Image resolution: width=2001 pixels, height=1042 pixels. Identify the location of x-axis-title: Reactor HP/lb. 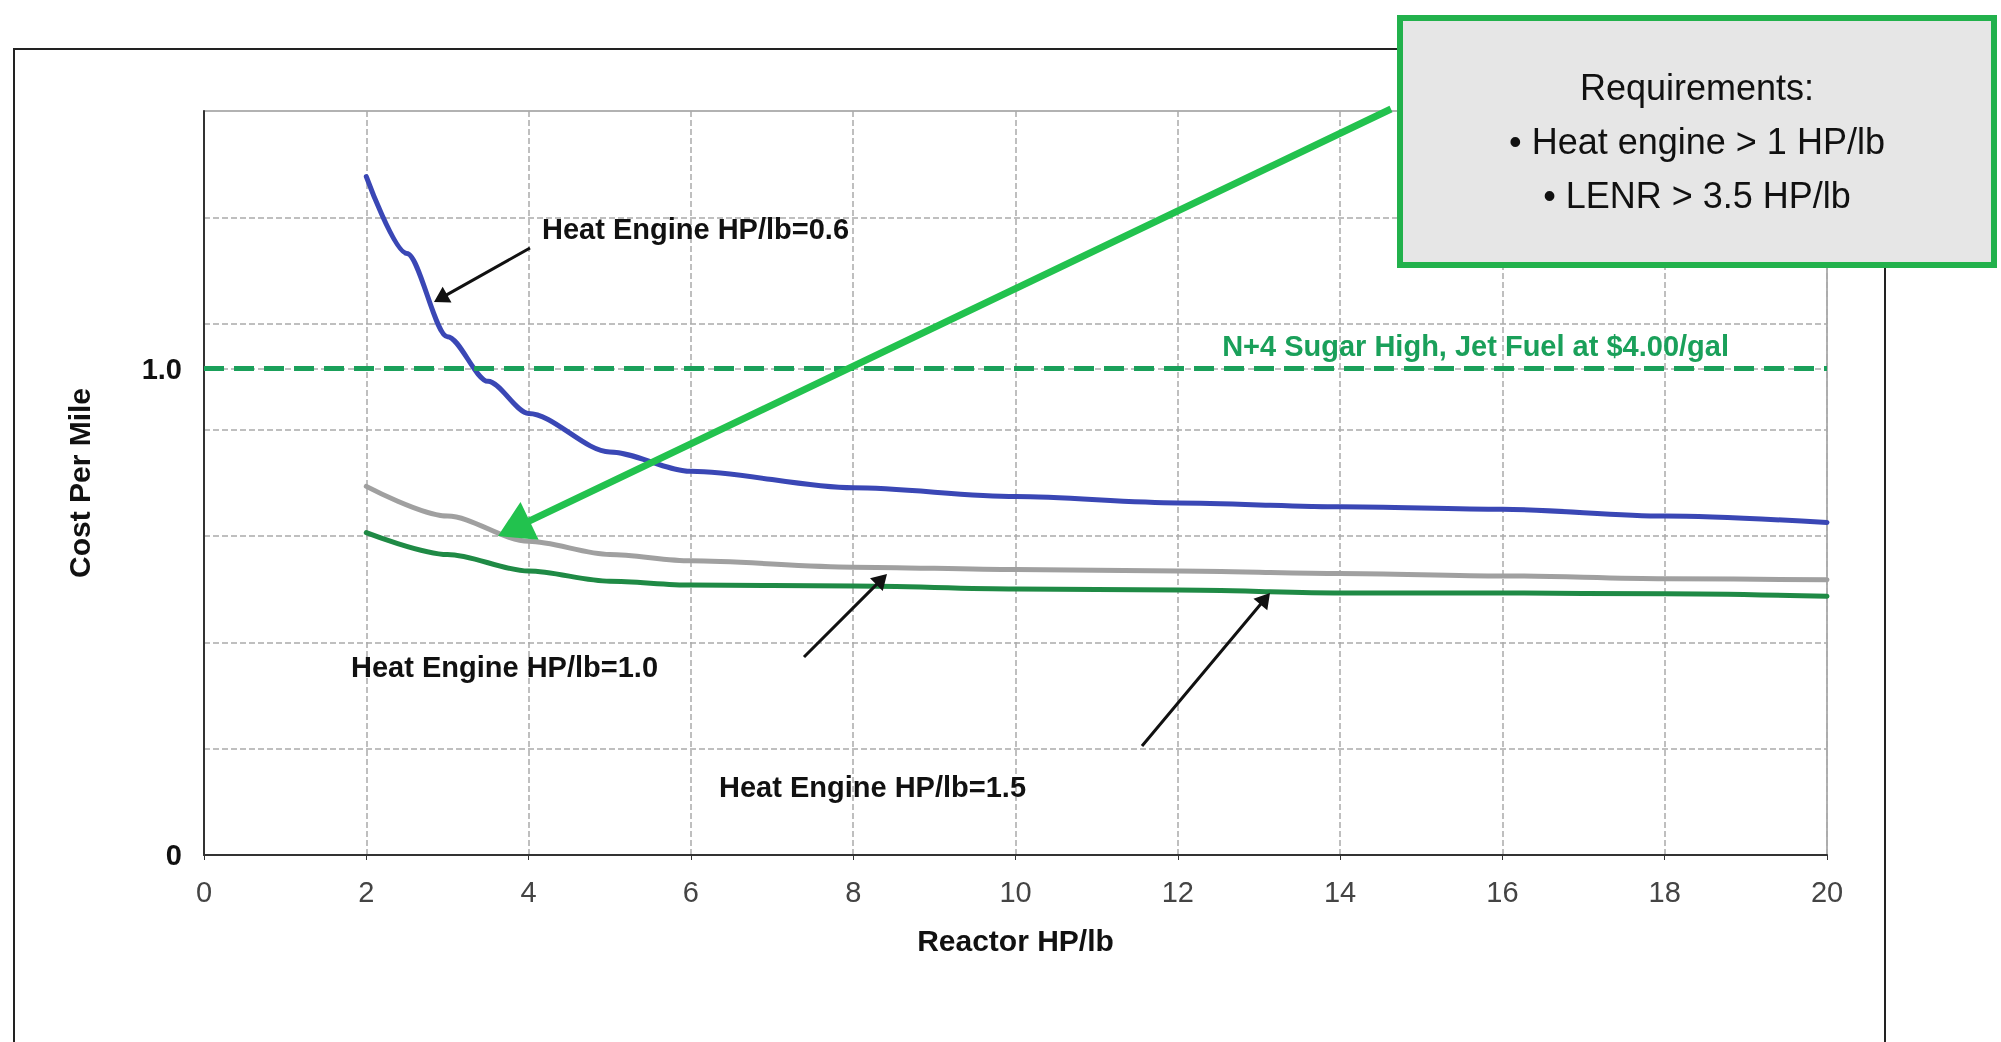
(1015, 940).